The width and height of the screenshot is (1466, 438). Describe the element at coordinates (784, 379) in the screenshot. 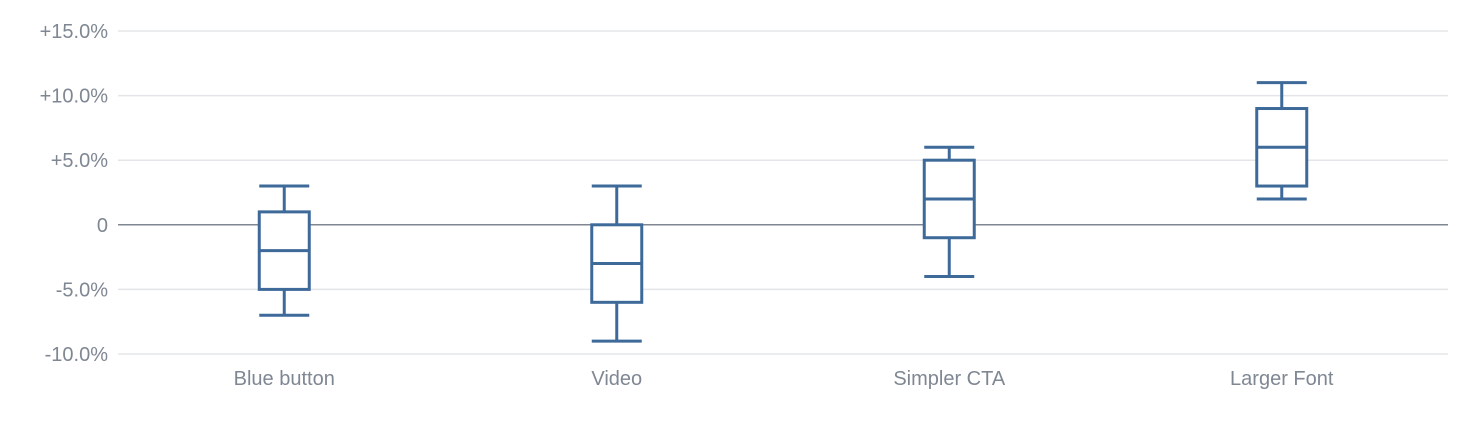

I see `x-axis-category-labels: Blue button Video Simpler CTA Larger Font` at that location.